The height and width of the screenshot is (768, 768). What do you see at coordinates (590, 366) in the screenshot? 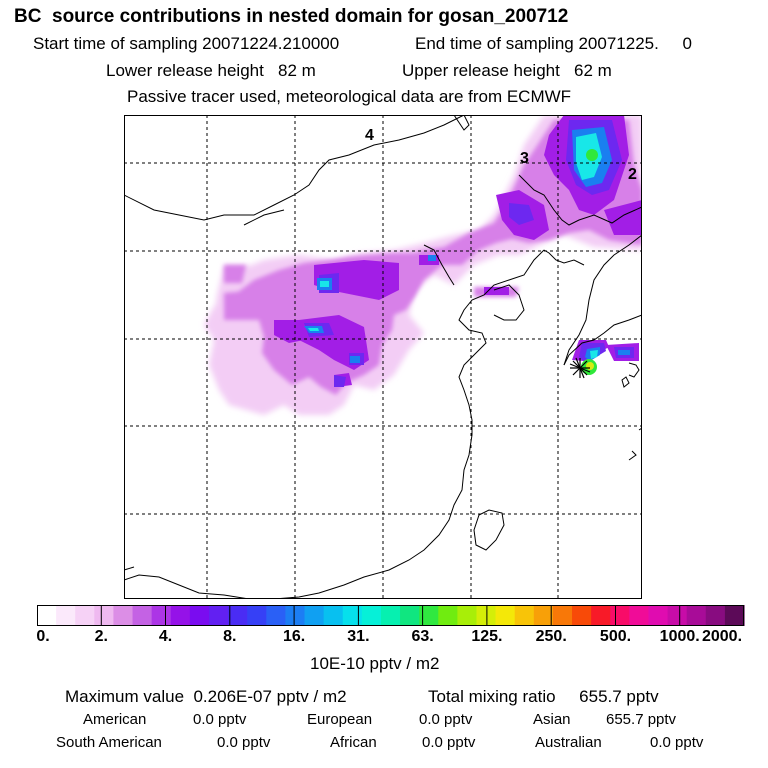
I see `hotspot-yellow` at bounding box center [590, 366].